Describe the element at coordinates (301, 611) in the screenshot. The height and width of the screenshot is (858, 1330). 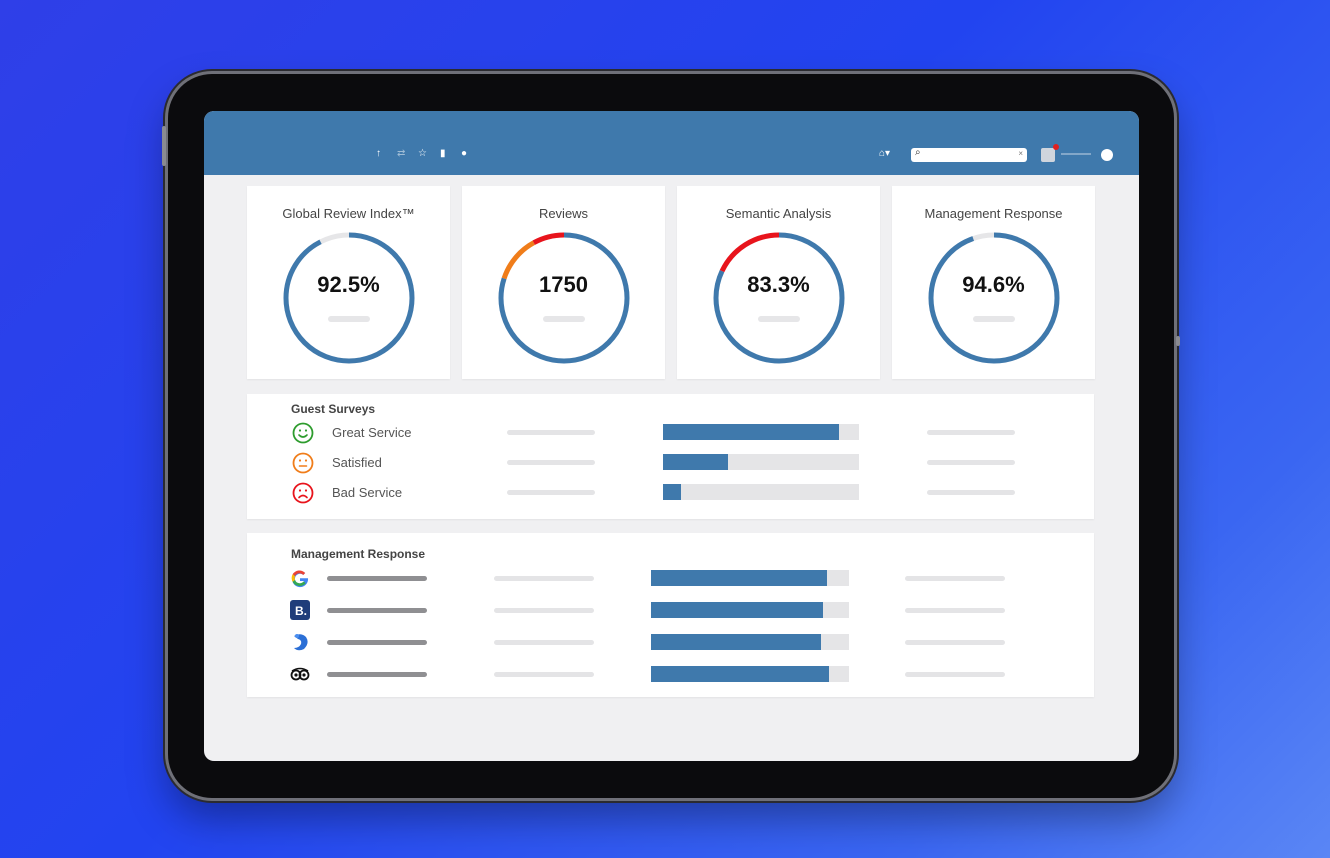
I see `svg-text: B.` at that location.